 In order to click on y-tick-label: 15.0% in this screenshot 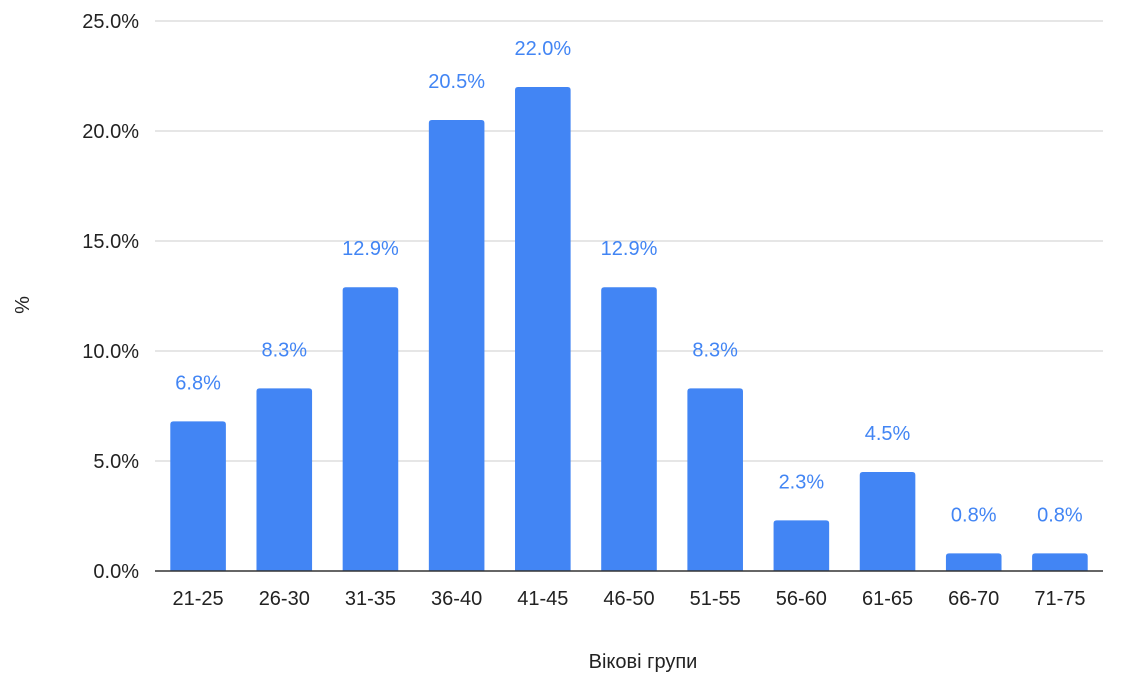, I will do `click(110, 242)`.